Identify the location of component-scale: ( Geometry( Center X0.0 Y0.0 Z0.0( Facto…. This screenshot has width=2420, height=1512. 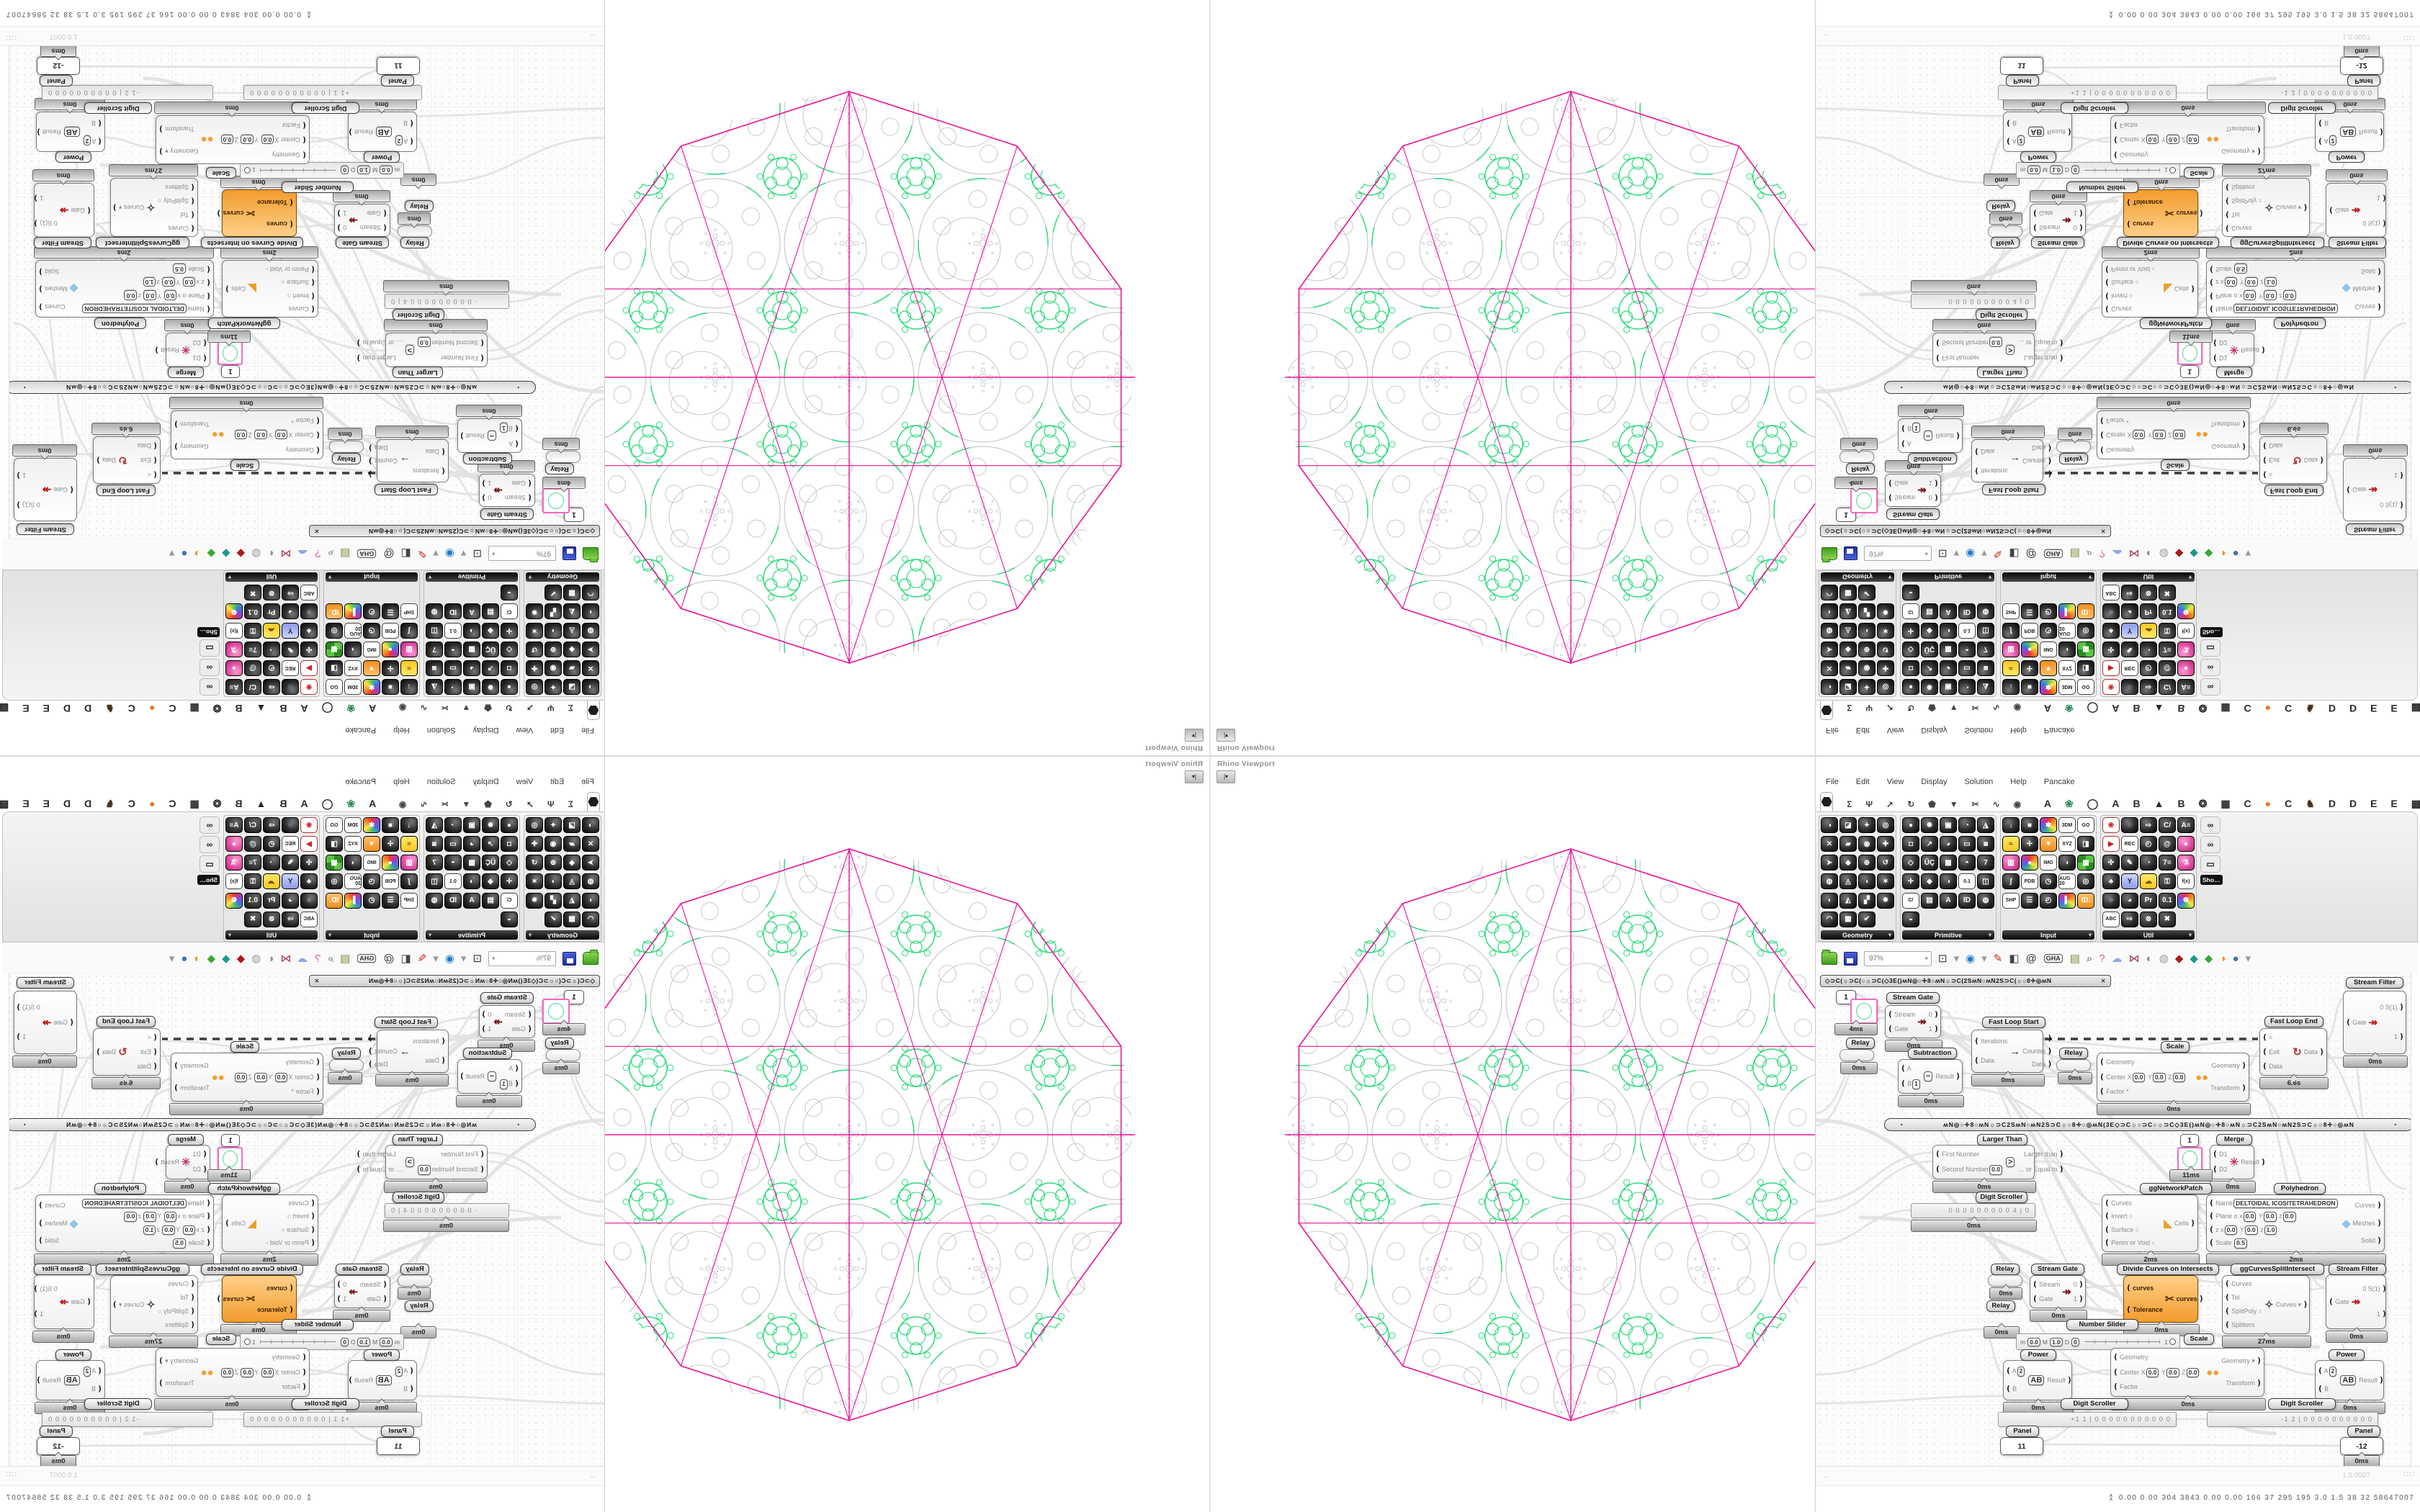
(247, 1077).